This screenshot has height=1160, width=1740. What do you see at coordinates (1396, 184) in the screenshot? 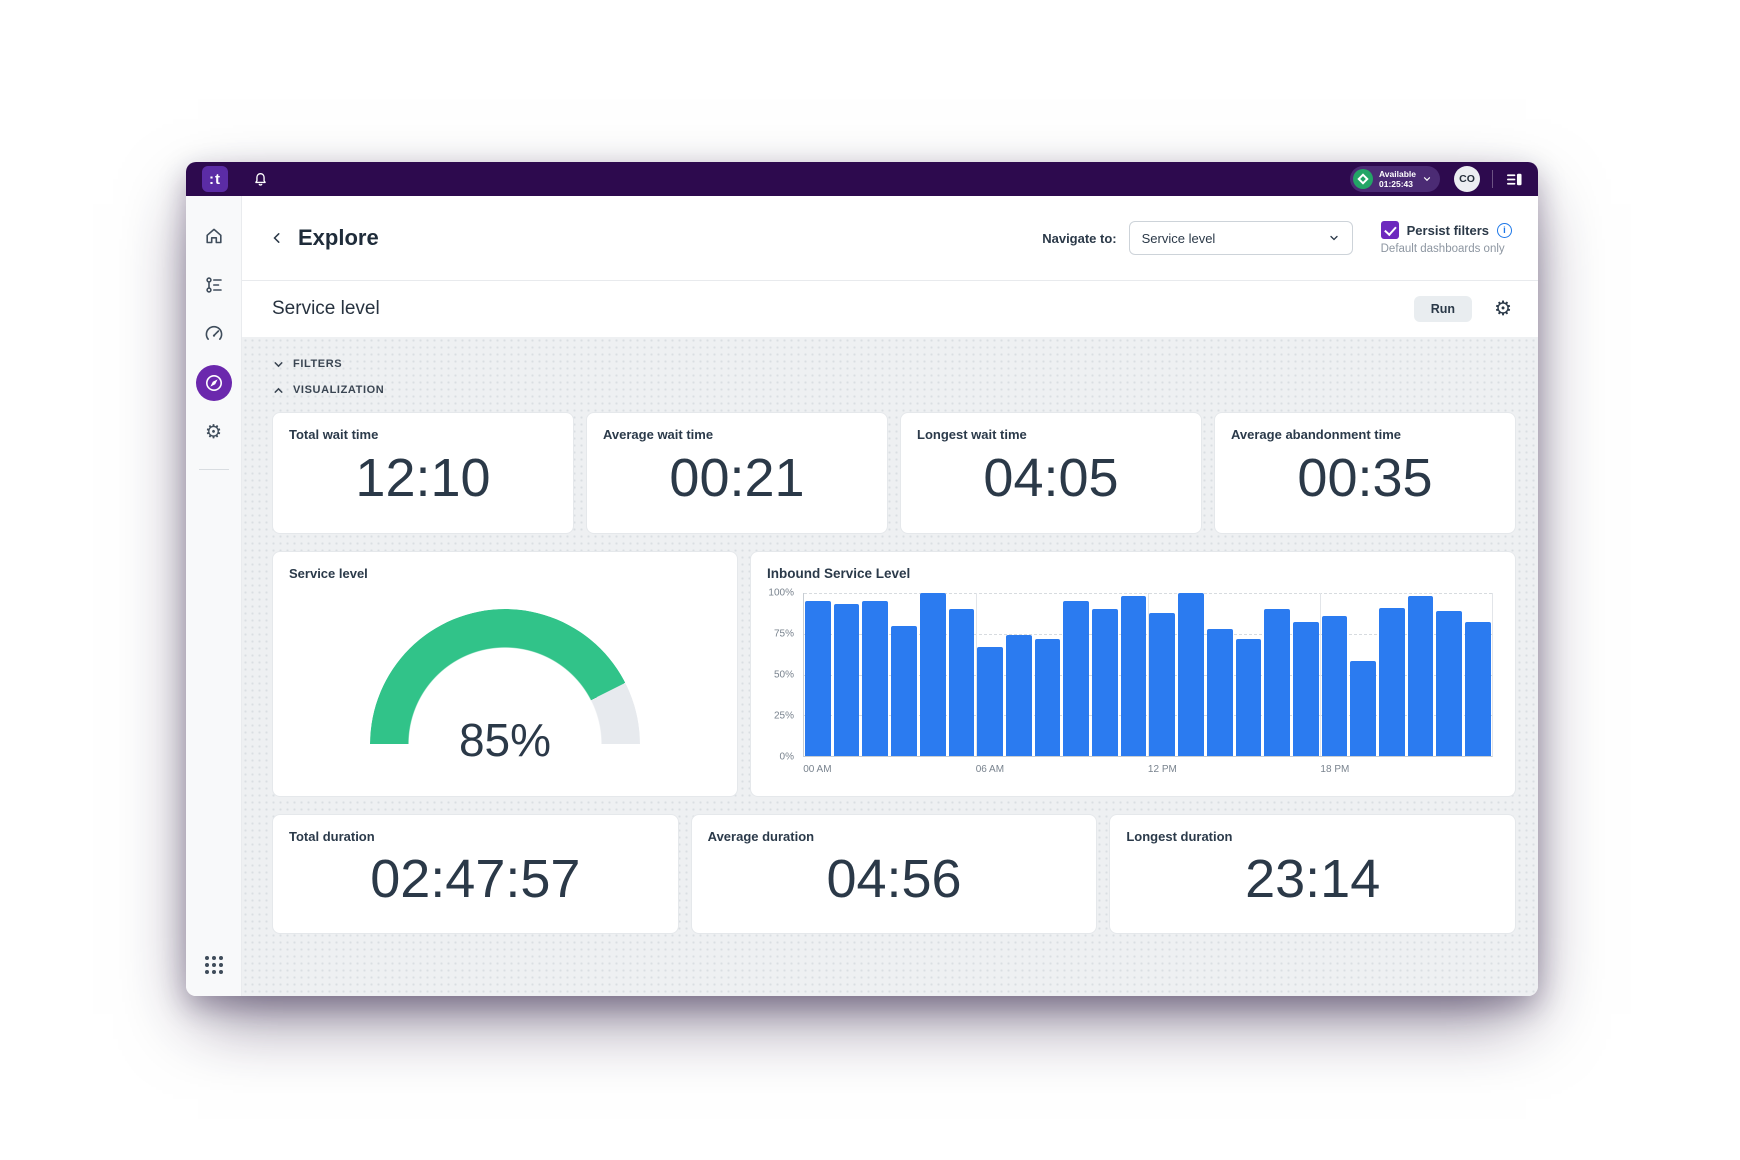
I see `status-timer: 01:25:43` at bounding box center [1396, 184].